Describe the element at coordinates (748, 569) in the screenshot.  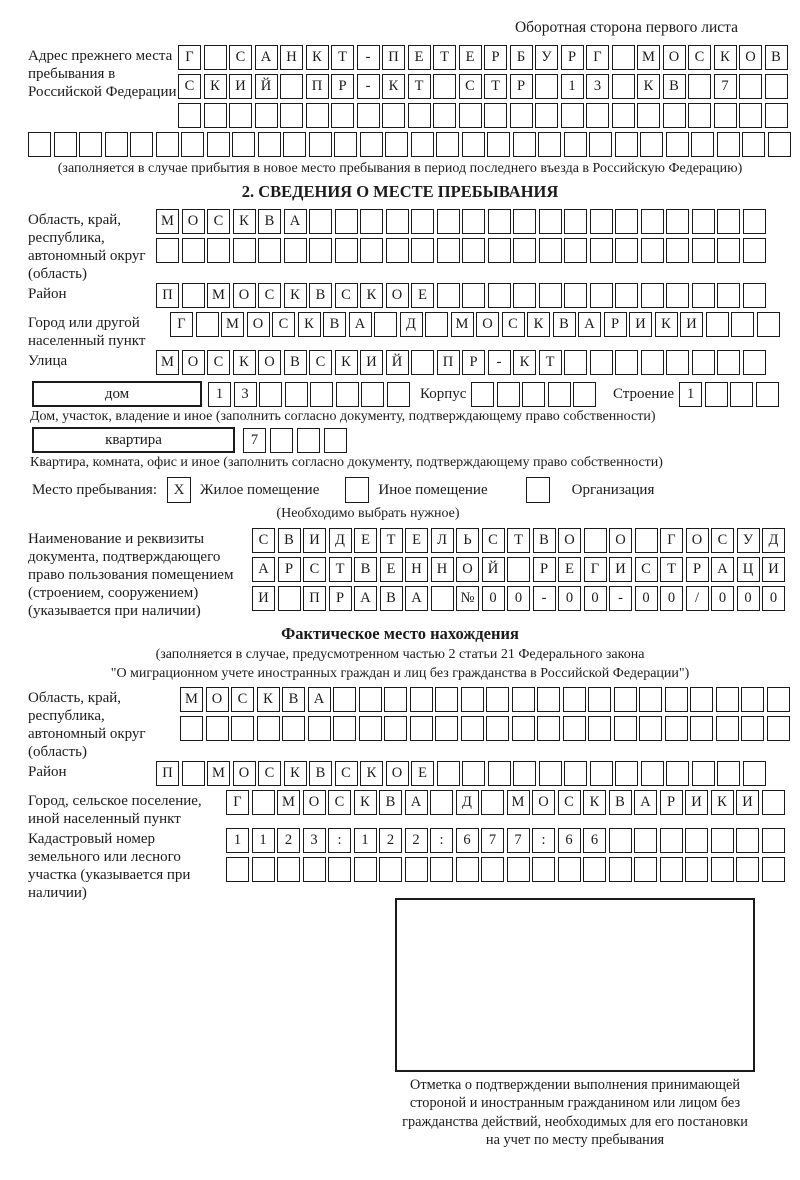
I see `char-cell: Ц` at that location.